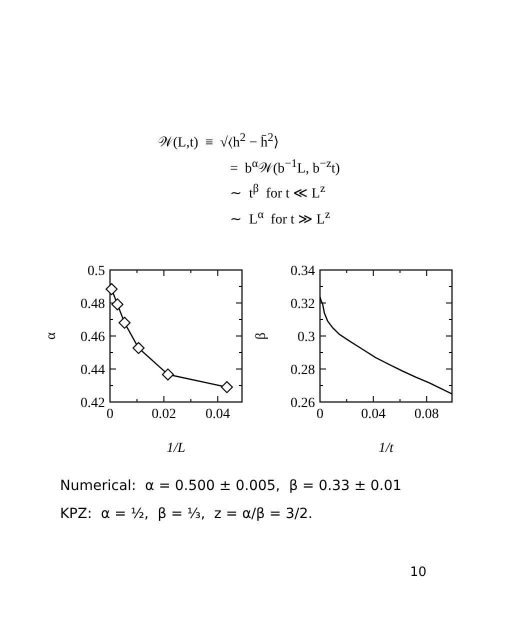  I want to click on y-tick-label: 0.32, so click(302, 304).